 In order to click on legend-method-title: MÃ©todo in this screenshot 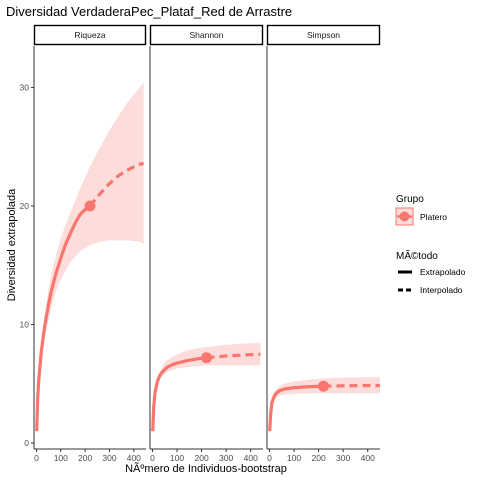, I will do `click(417, 255)`.